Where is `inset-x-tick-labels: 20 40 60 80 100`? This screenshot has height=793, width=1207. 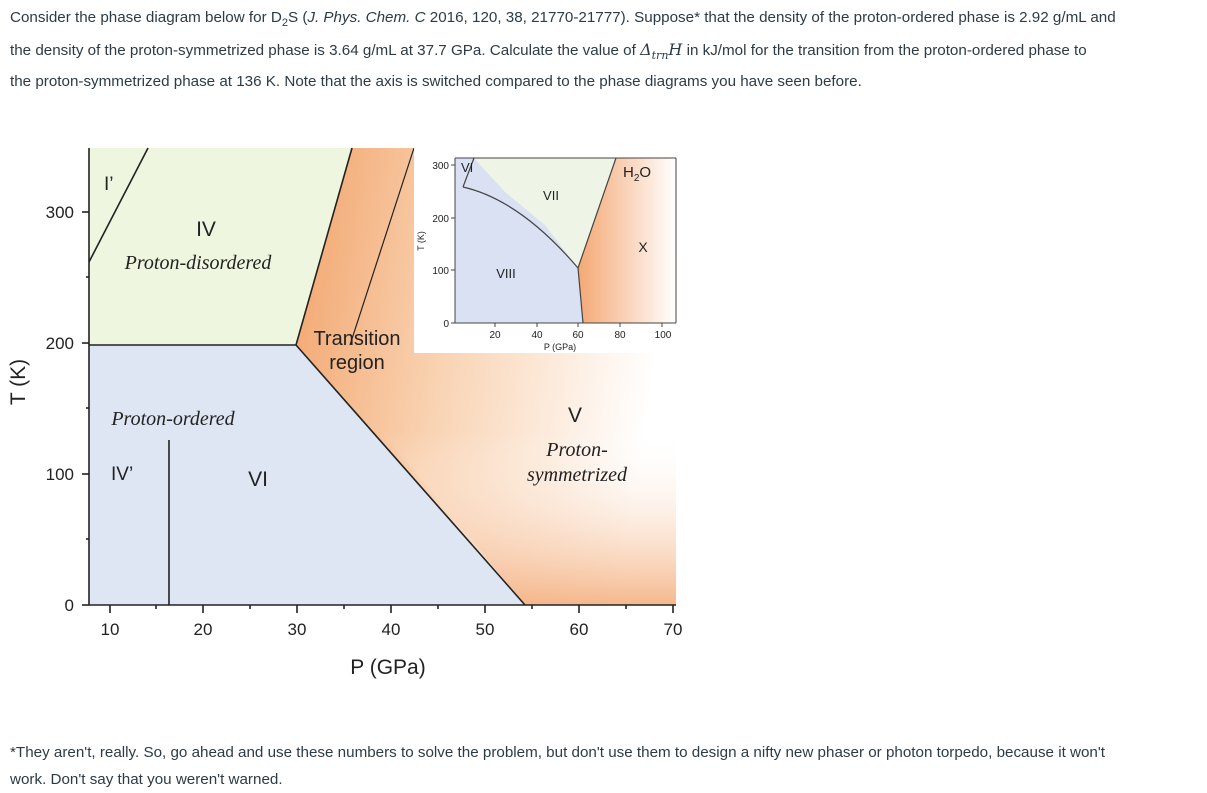
inset-x-tick-labels: 20 40 60 80 100 is located at coordinates (580, 335).